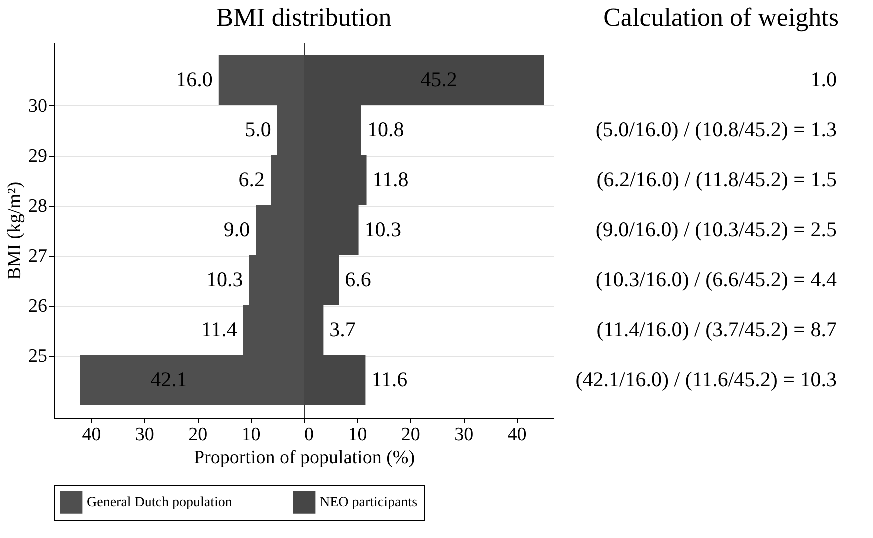  I want to click on y-tick-label: 26, so click(38, 306).